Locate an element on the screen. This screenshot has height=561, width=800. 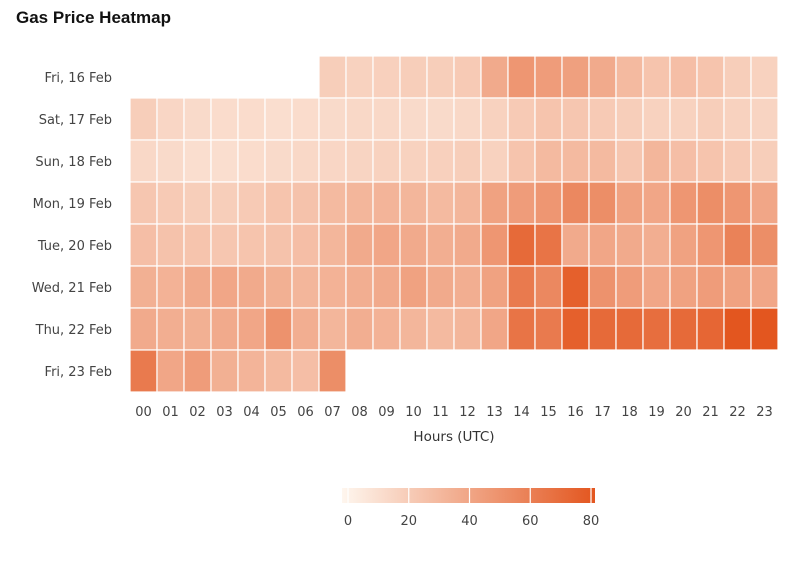
x-tick-label: 03 is located at coordinates (224, 412).